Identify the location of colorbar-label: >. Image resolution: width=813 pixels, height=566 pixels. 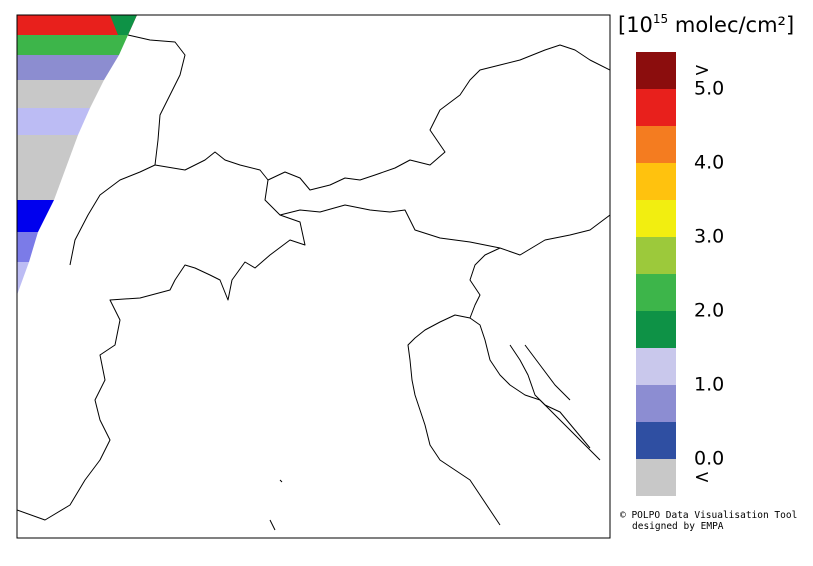
(702, 70).